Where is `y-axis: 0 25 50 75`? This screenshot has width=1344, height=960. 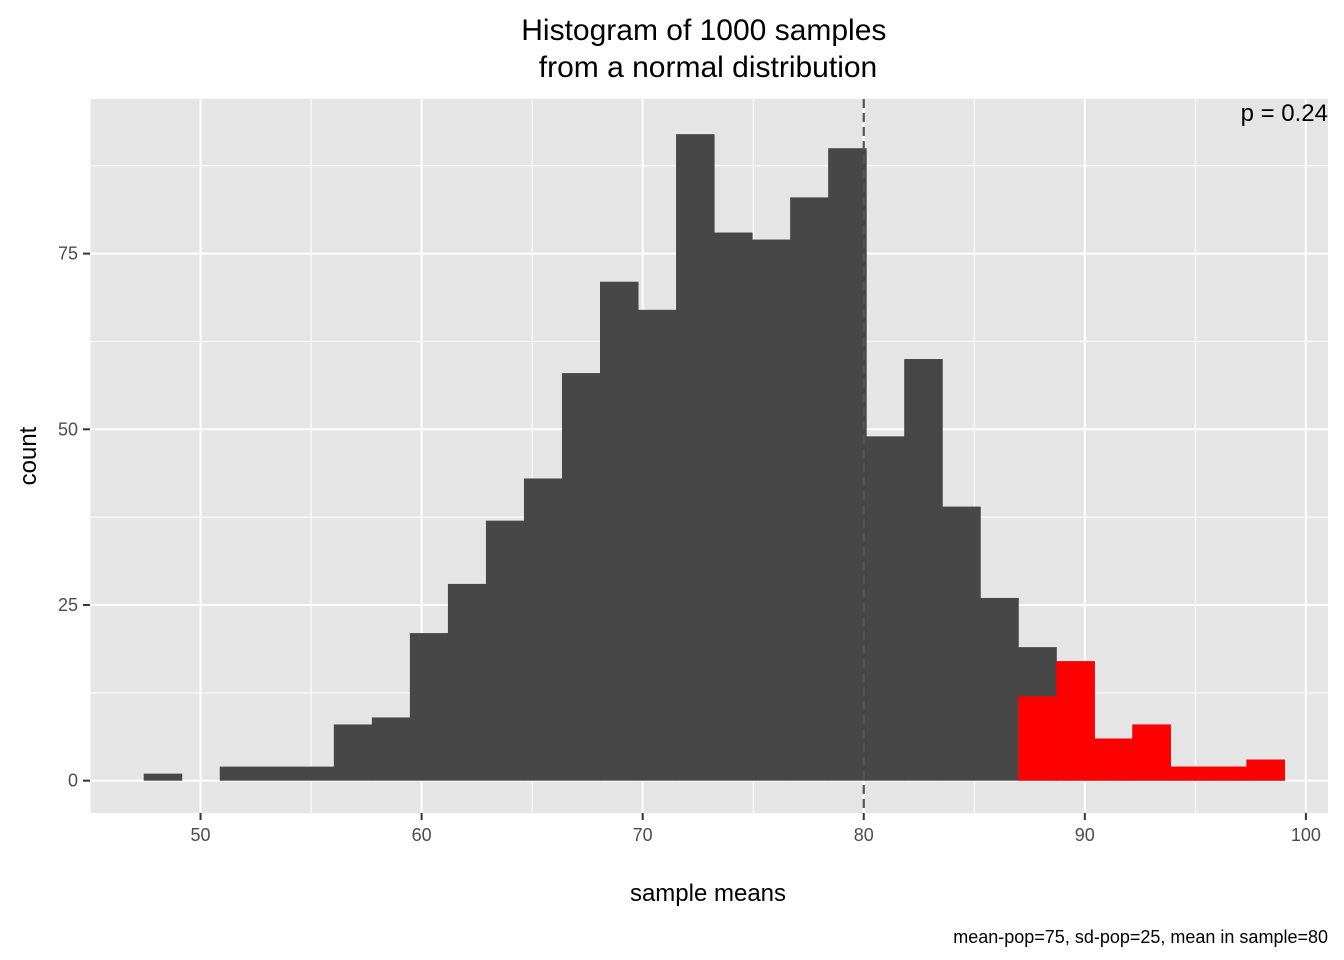 y-axis: 0 25 50 75 is located at coordinates (74, 517).